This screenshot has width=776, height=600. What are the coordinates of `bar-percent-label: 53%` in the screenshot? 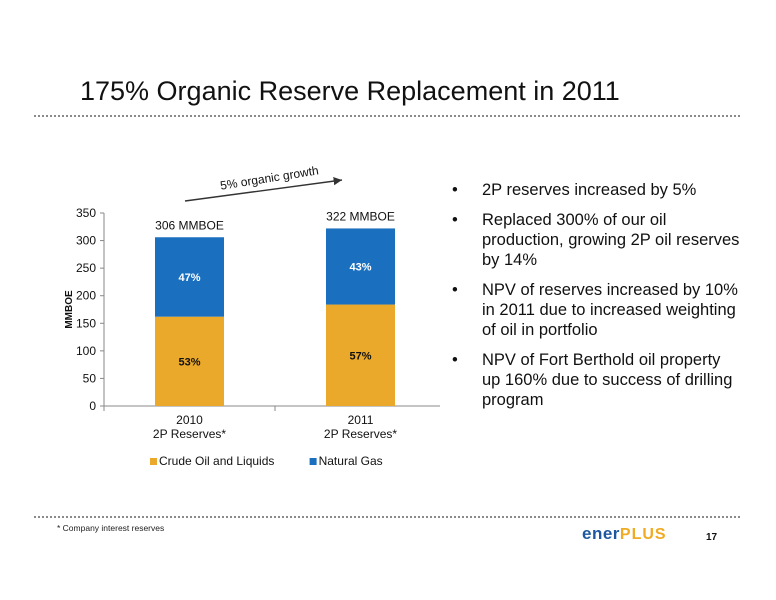 It's located at (189, 362).